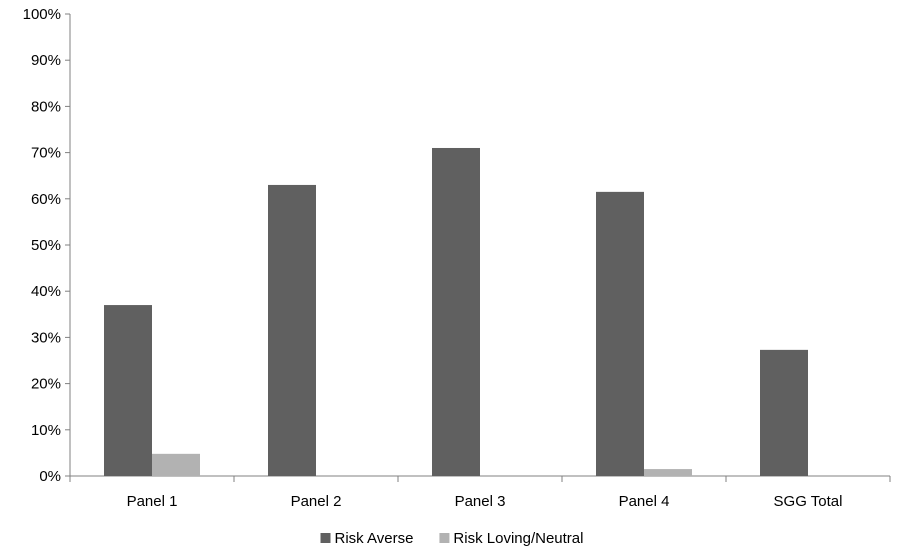  I want to click on x-tick-label: SGG Total, so click(808, 501).